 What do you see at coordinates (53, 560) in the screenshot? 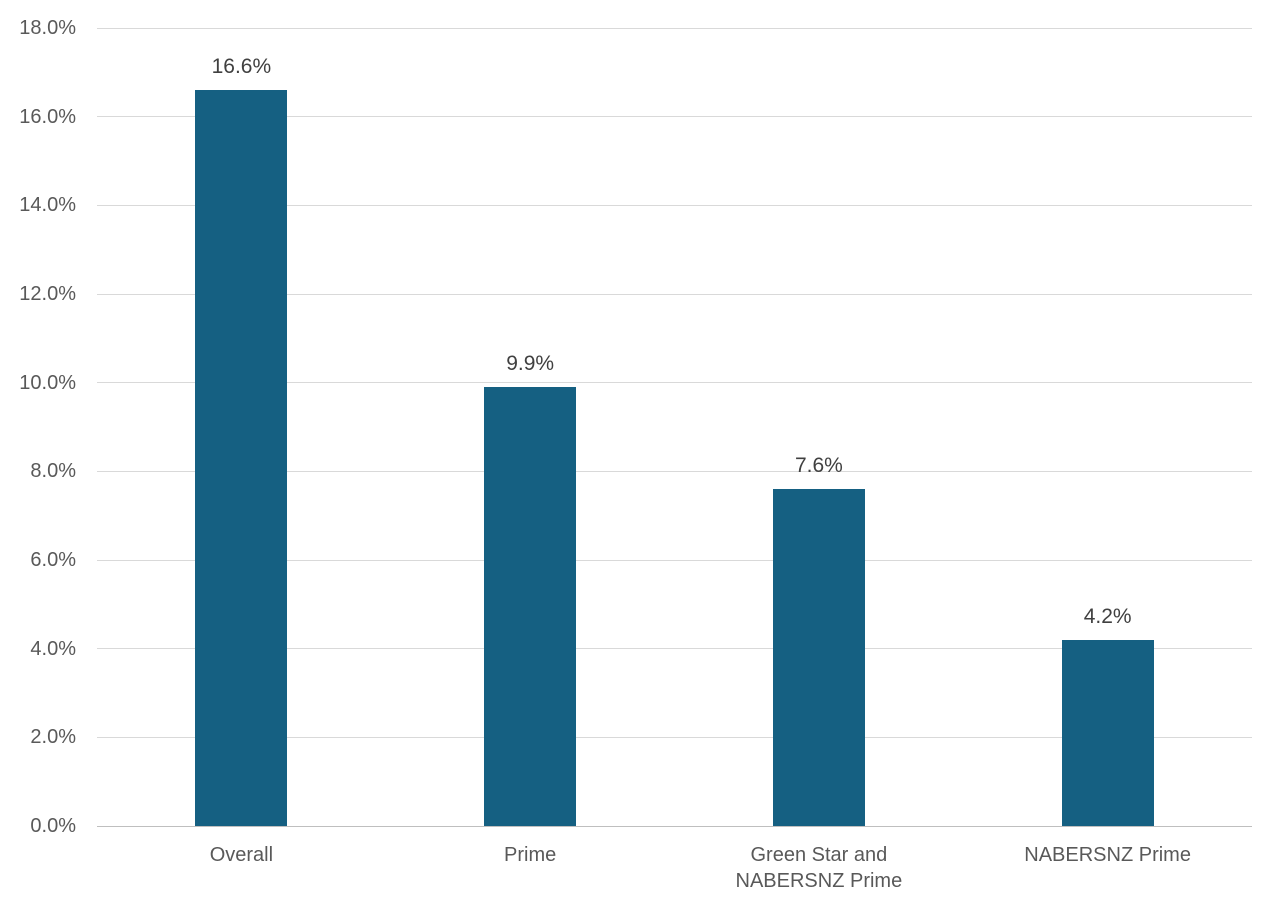
I see `y-axis-tick-label: 6.0%` at bounding box center [53, 560].